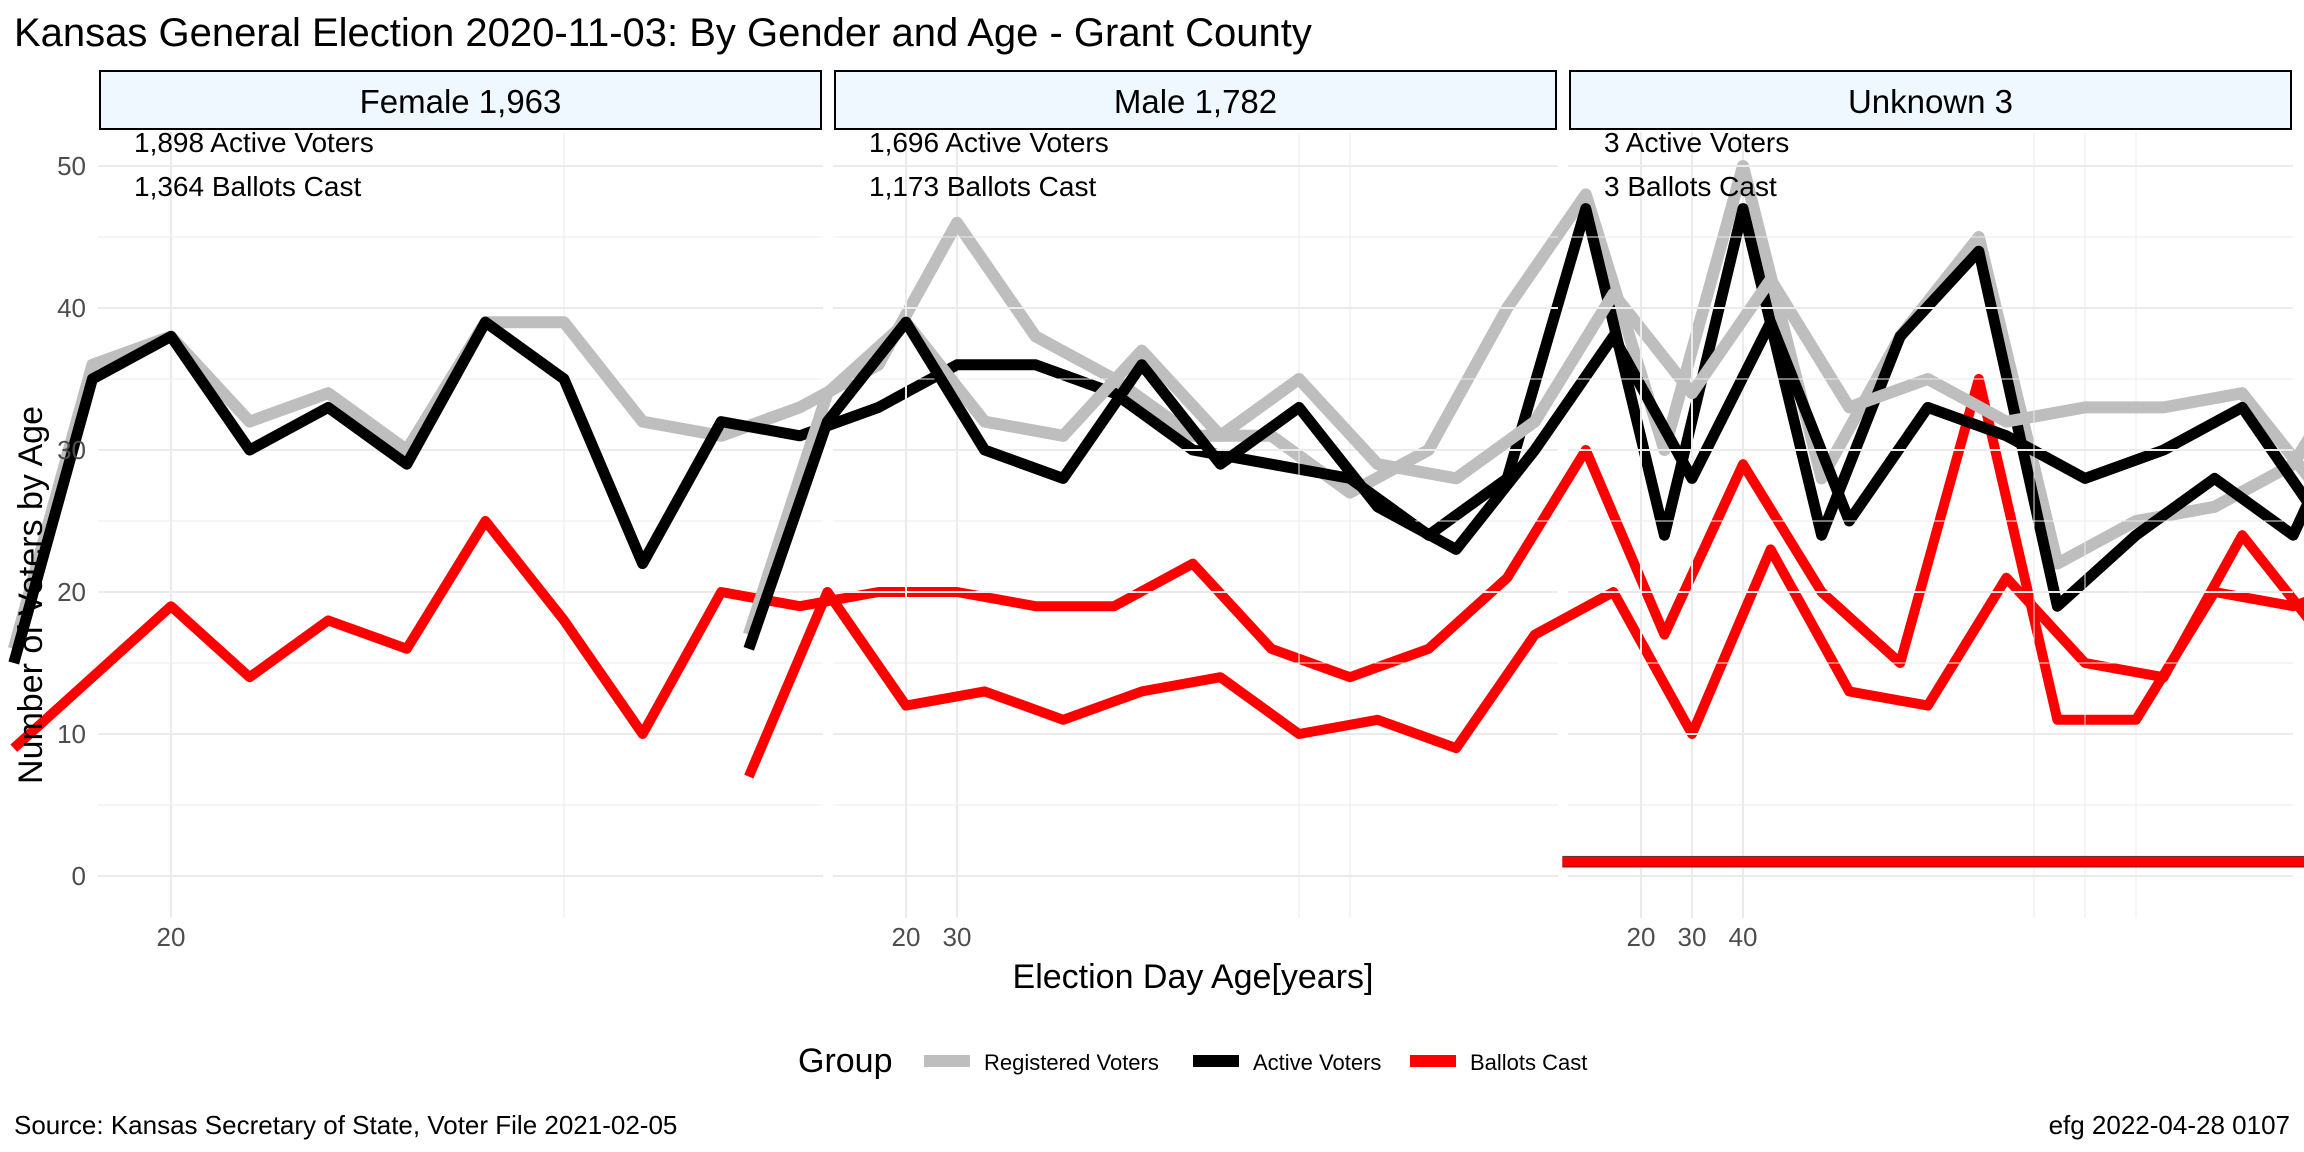 This screenshot has width=2304, height=1152. What do you see at coordinates (1528, 1062) in the screenshot?
I see `legend-label: Ballots Cast` at bounding box center [1528, 1062].